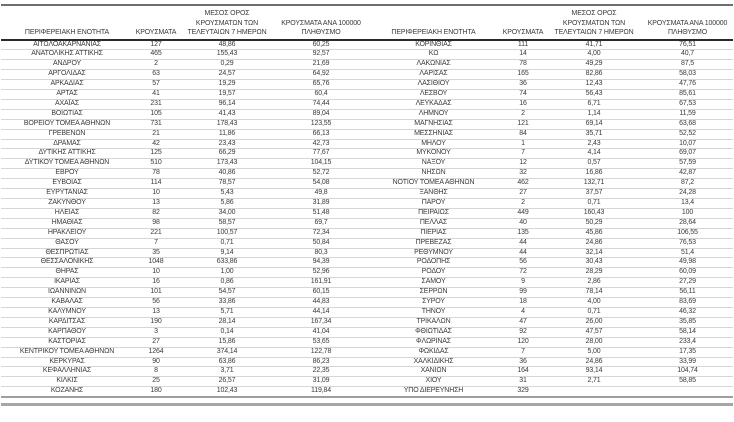 The height and width of the screenshot is (422, 734). Describe the element at coordinates (156, 382) in the screenshot. I see `cases-cell: 25` at that location.